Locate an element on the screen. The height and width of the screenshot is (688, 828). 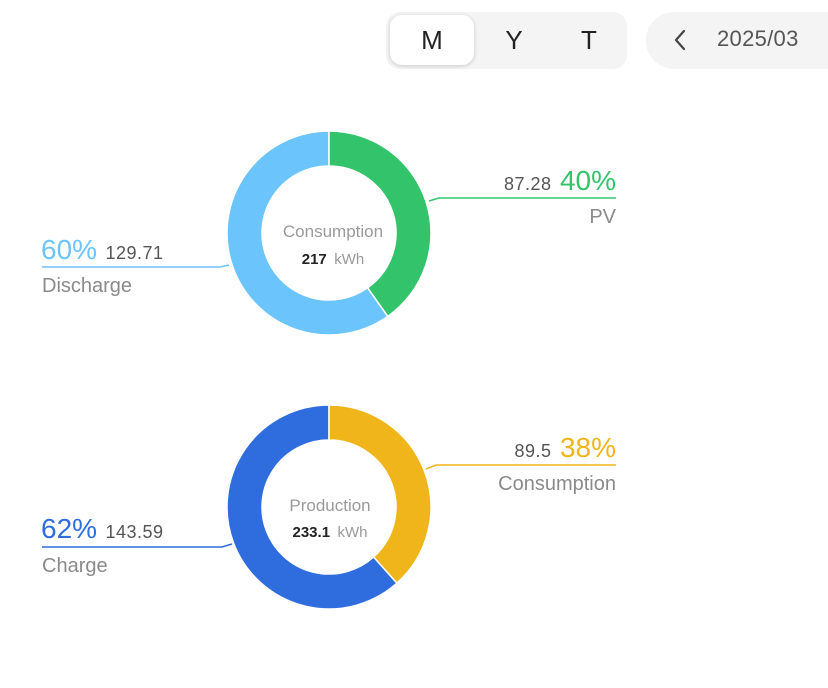
discharge-value: 129.71 is located at coordinates (134, 253).